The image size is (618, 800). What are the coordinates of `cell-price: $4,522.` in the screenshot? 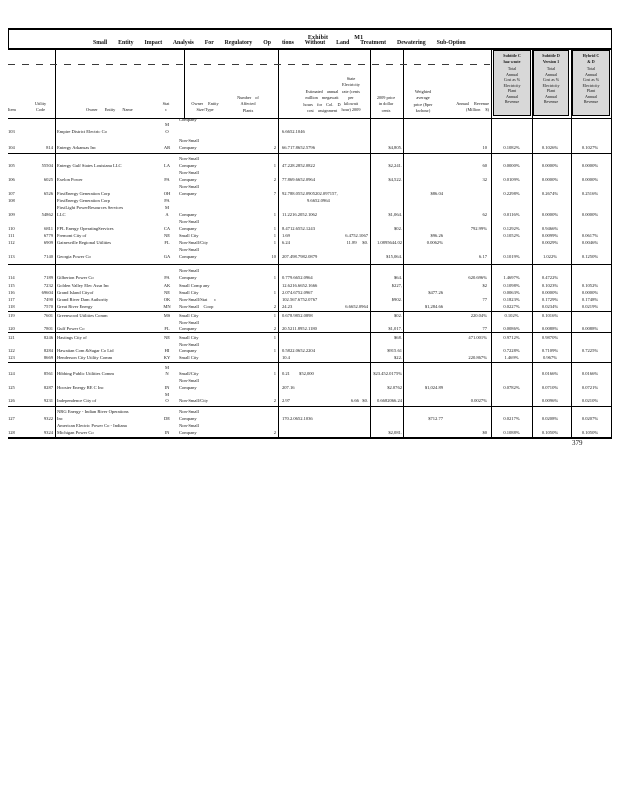 It's located at (395, 179).